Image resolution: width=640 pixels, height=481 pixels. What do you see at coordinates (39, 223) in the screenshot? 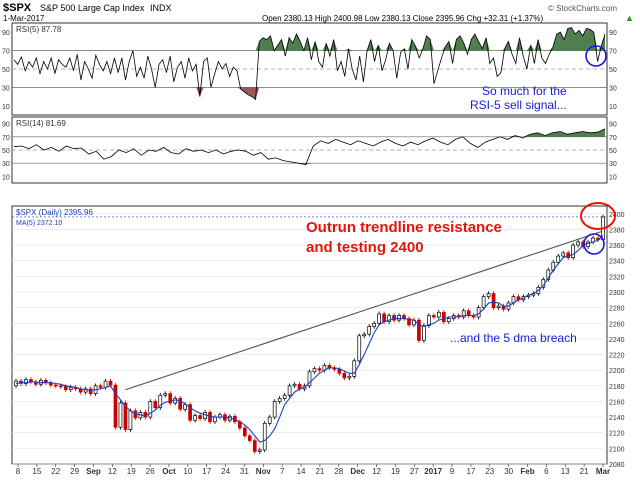
I see `ma-legend: MA(5) 2372.10` at bounding box center [39, 223].